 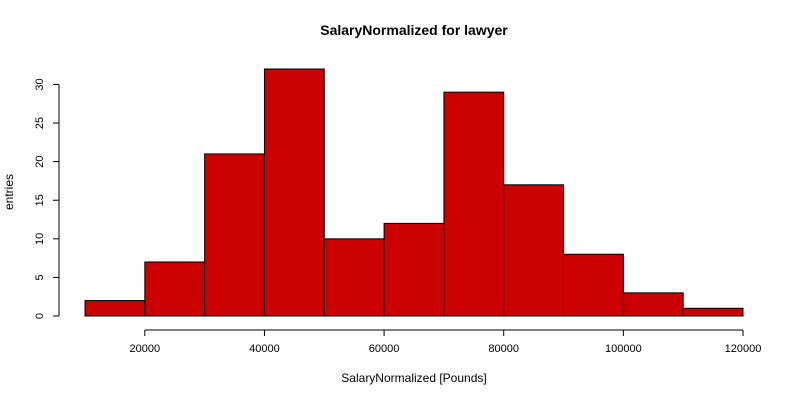 What do you see at coordinates (40, 239) in the screenshot?
I see `y-tick-label: 10` at bounding box center [40, 239].